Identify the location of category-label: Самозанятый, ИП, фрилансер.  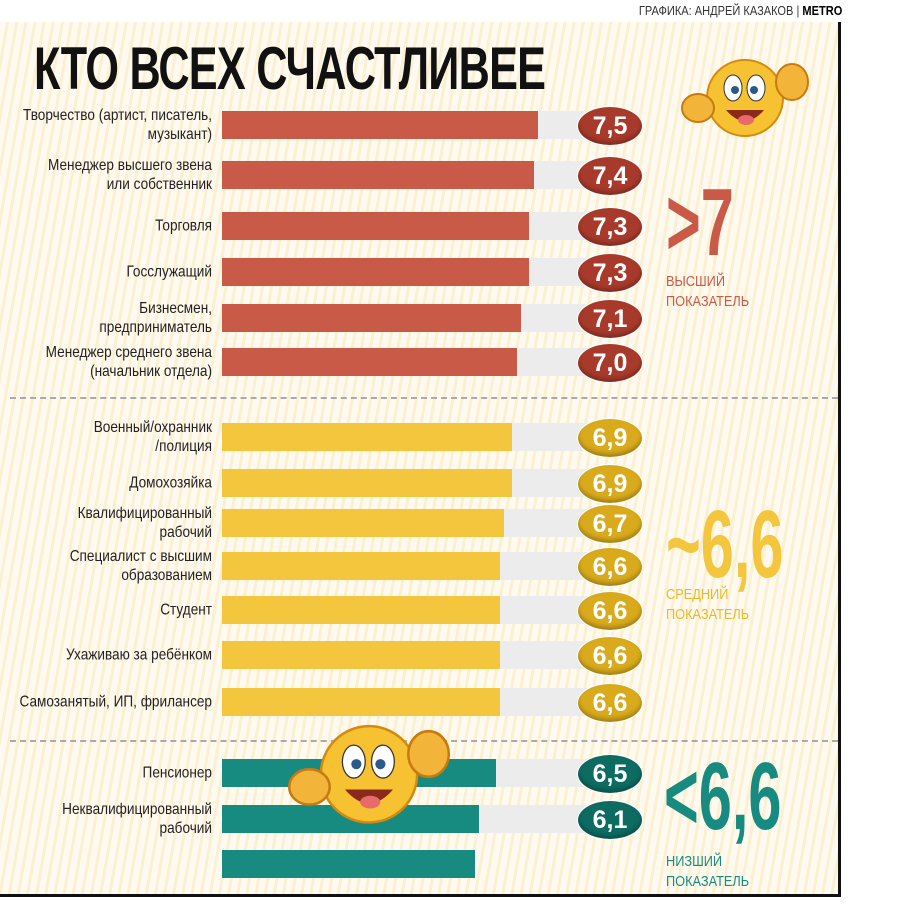
(115, 702).